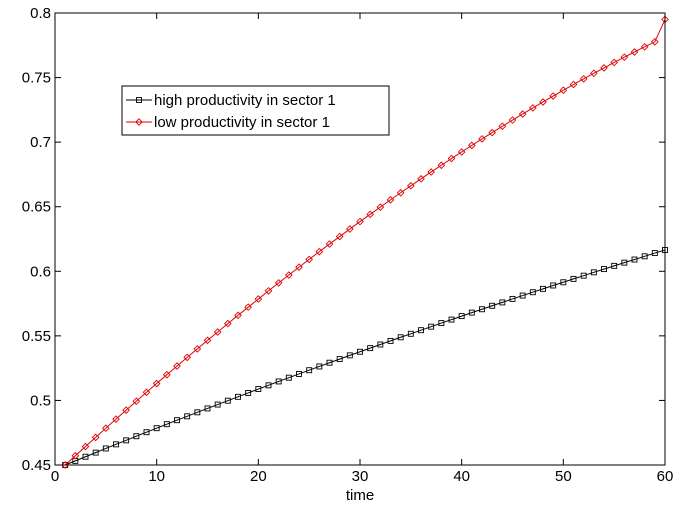 The image size is (675, 511). I want to click on legend-label: high productivity in sector 1, so click(245, 100).